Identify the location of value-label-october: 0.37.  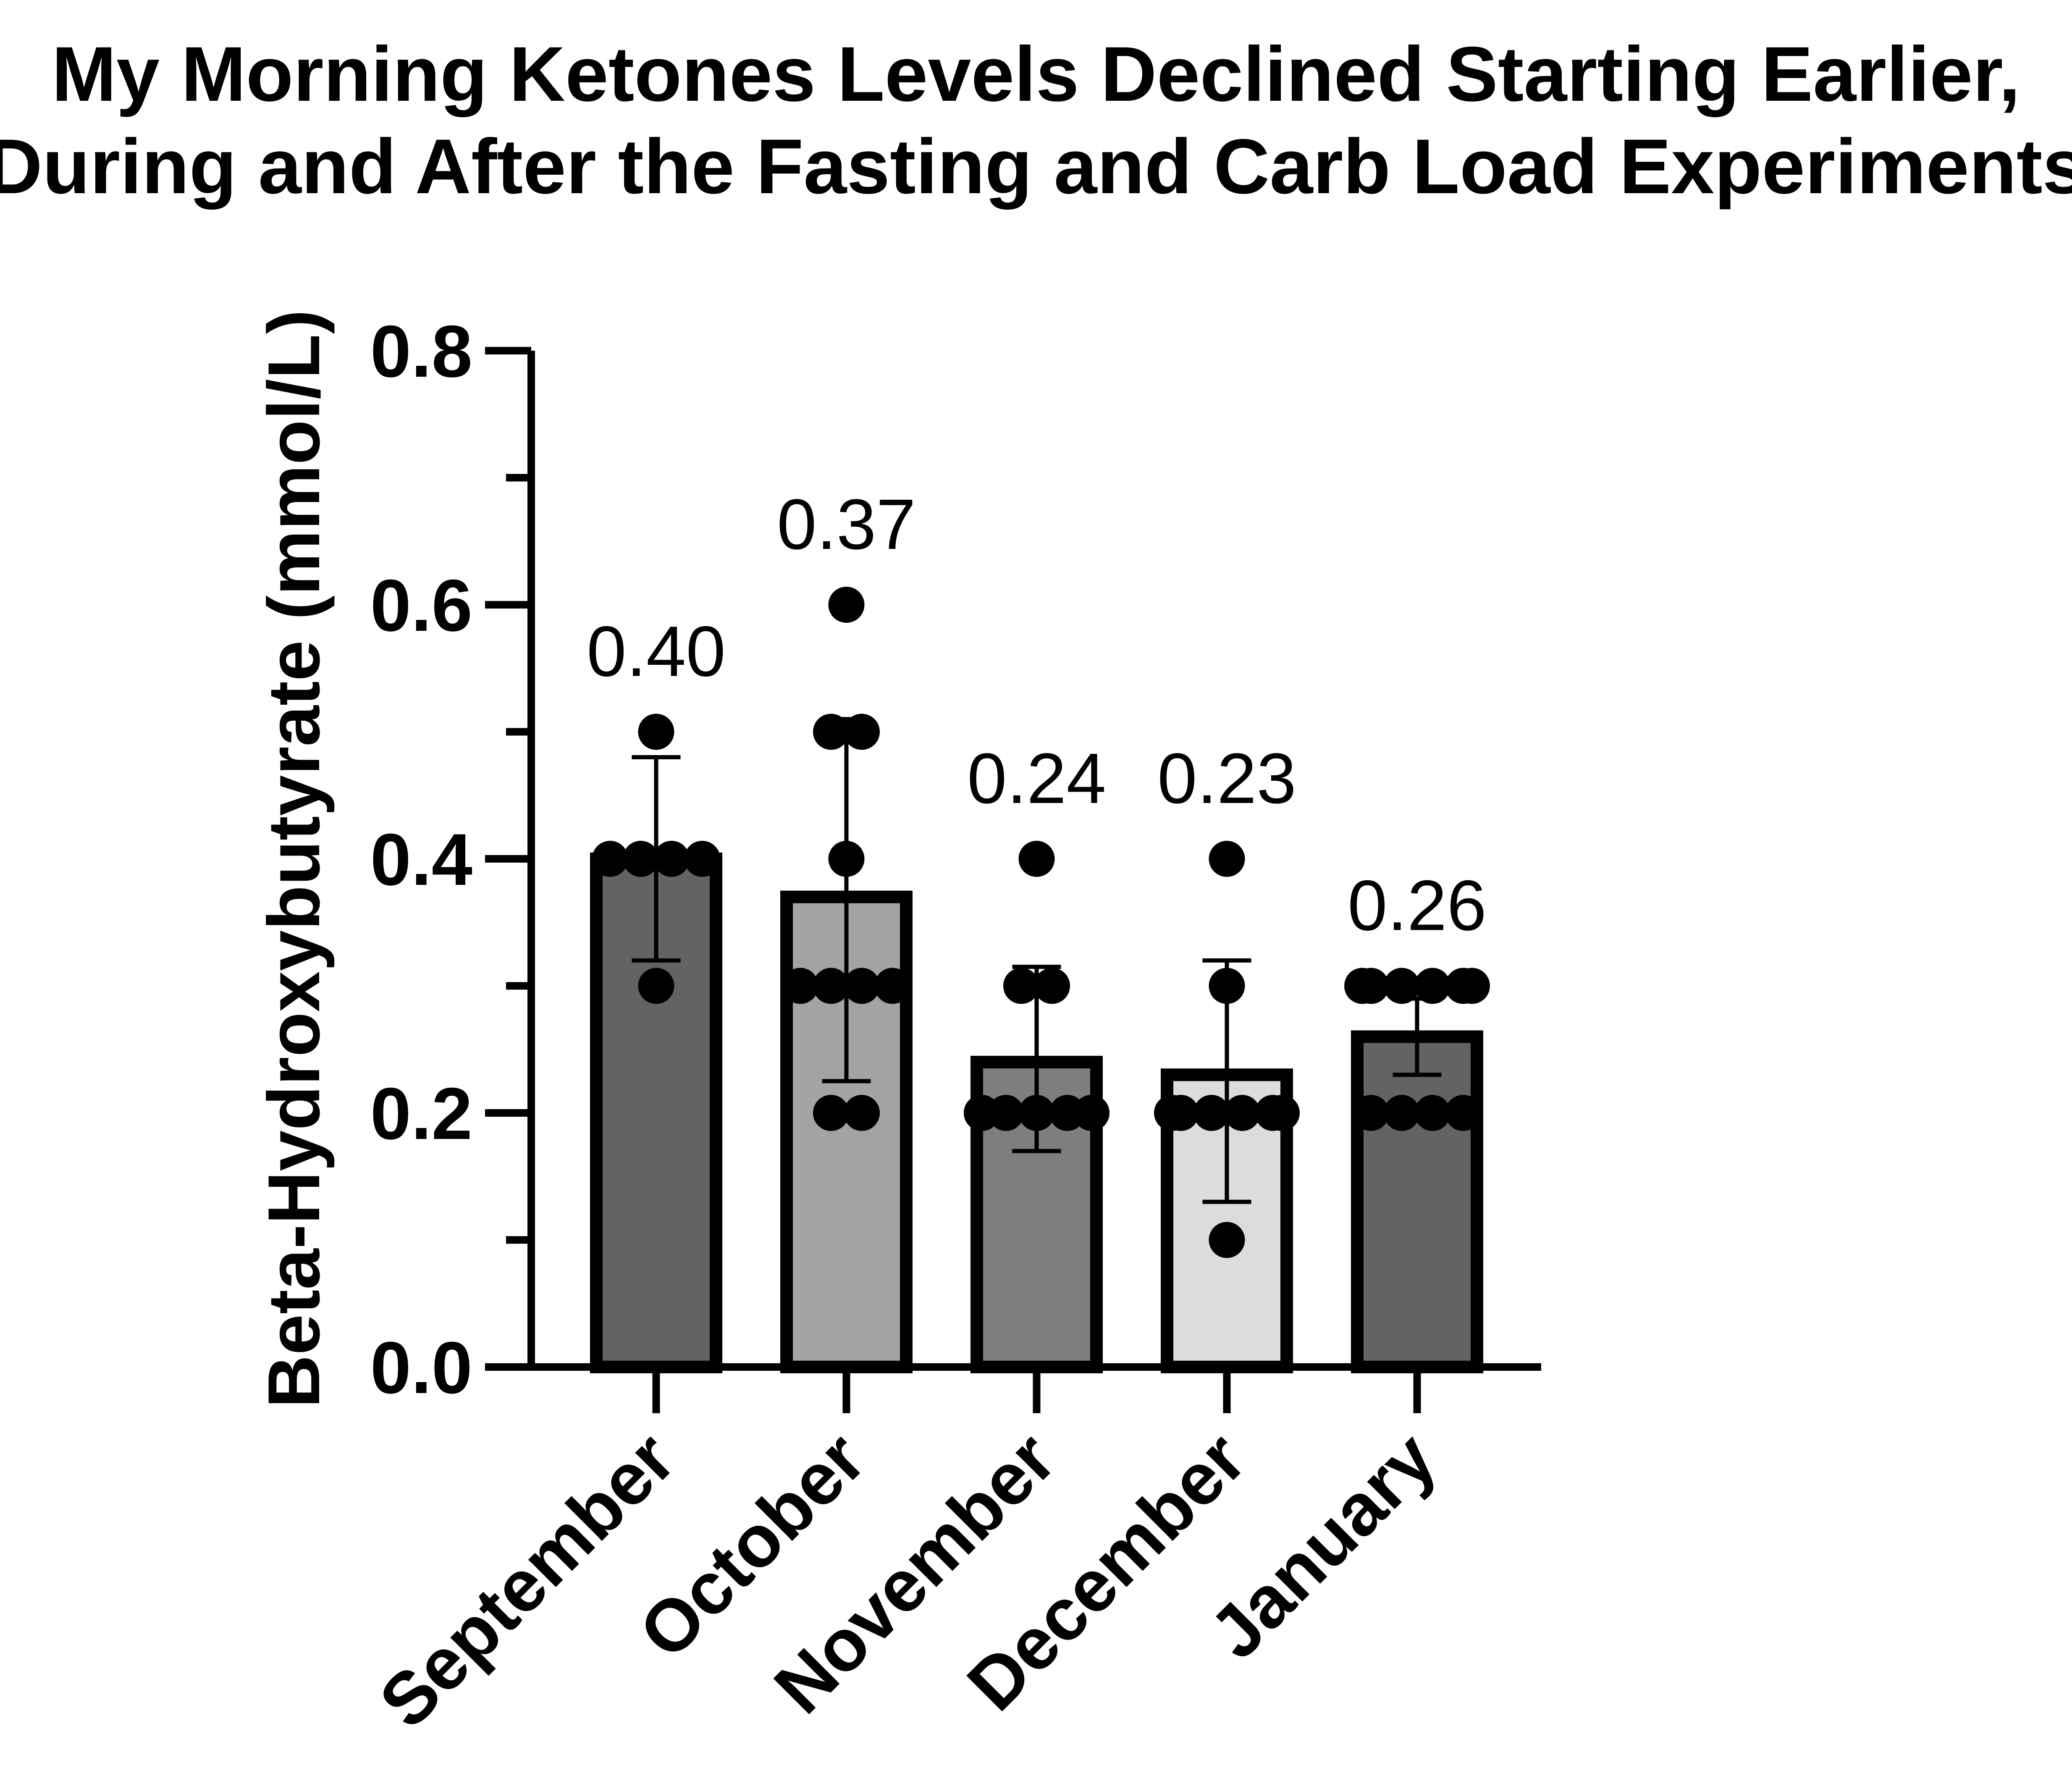
(847, 525).